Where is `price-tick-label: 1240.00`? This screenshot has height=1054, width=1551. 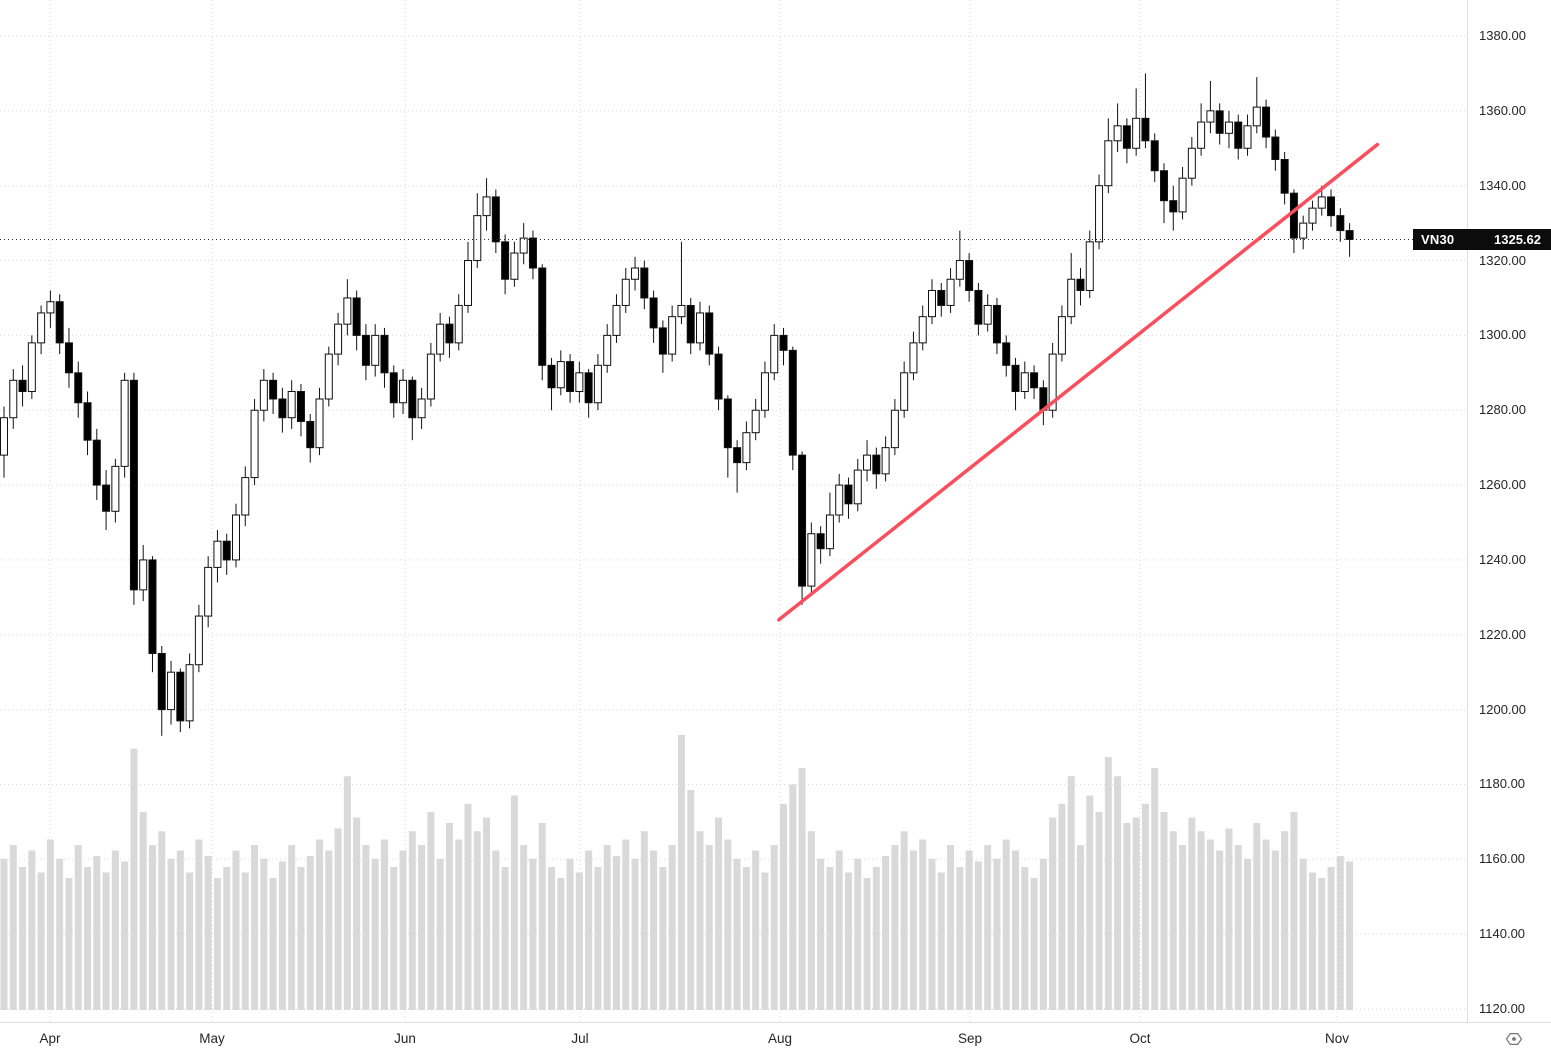
price-tick-label: 1240.00 is located at coordinates (1502, 559).